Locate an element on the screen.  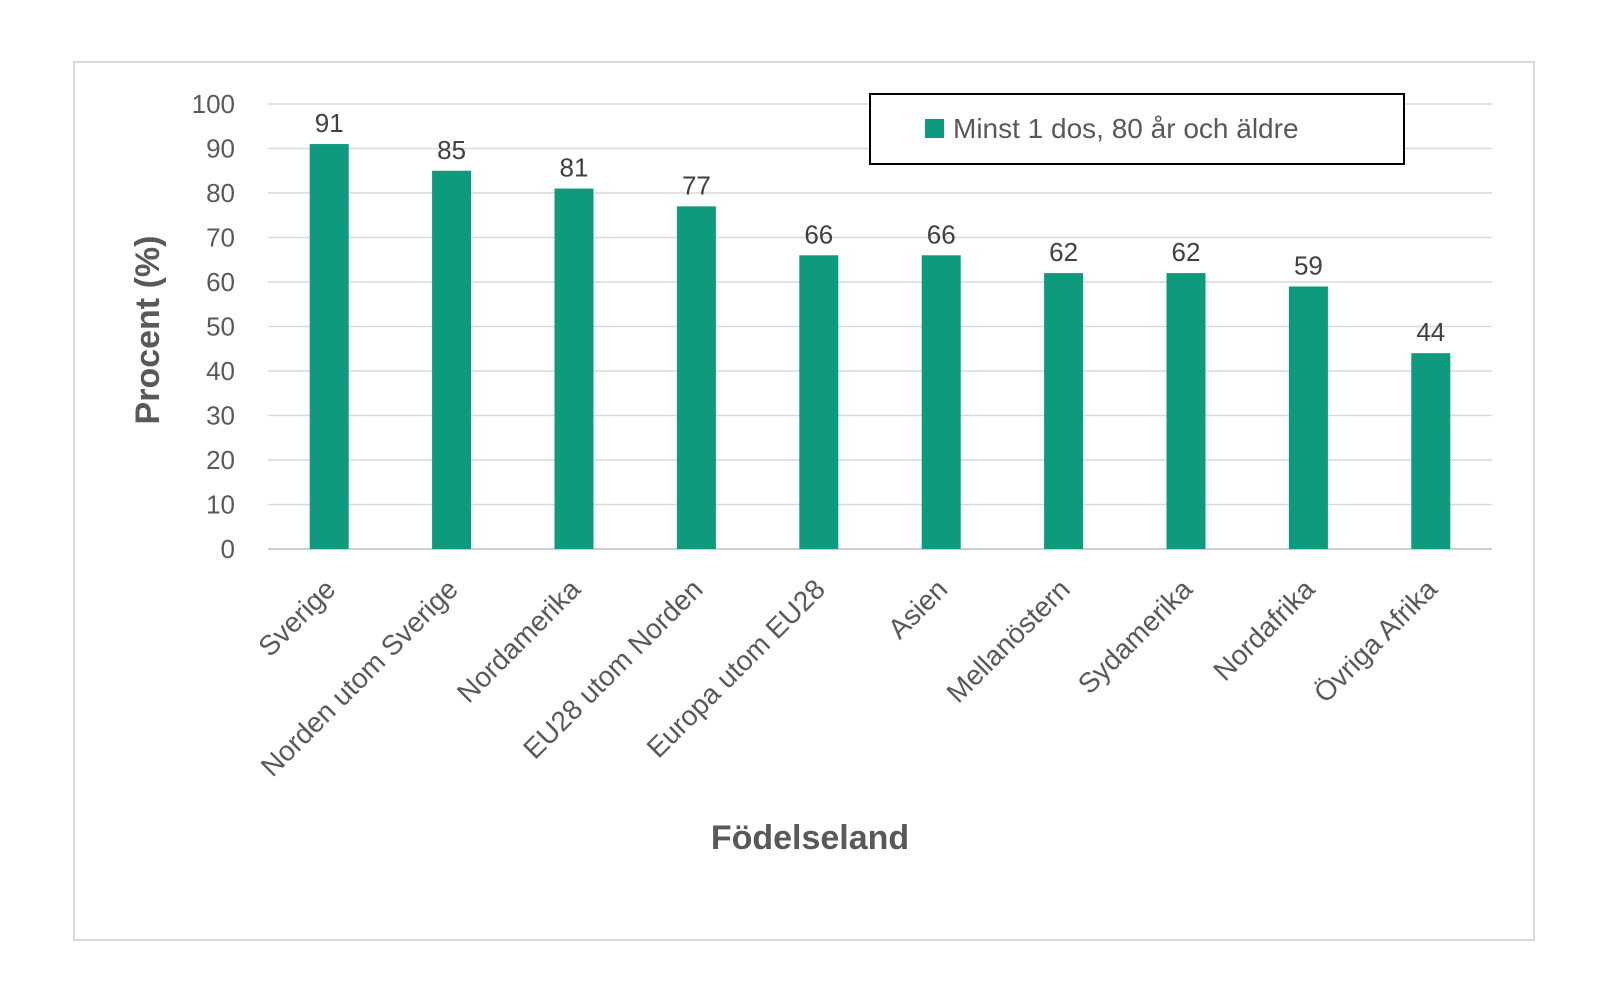
y-tick-label: 70 is located at coordinates (220, 238).